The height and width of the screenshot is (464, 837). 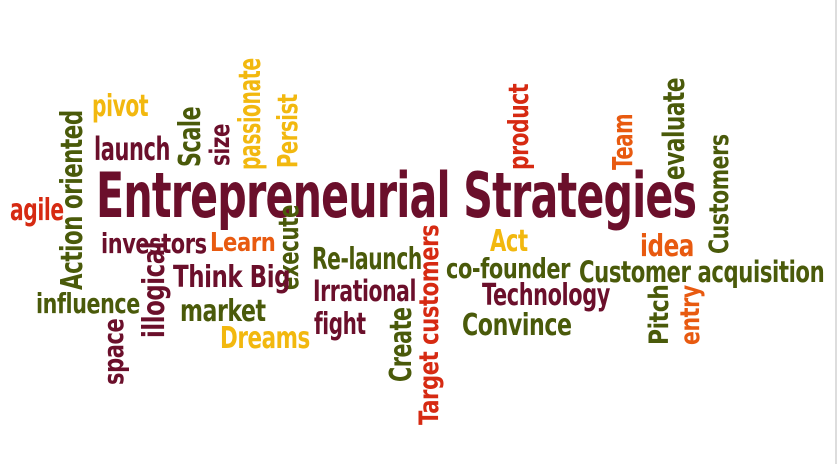 I want to click on word-technology: Technology, so click(x=546, y=295).